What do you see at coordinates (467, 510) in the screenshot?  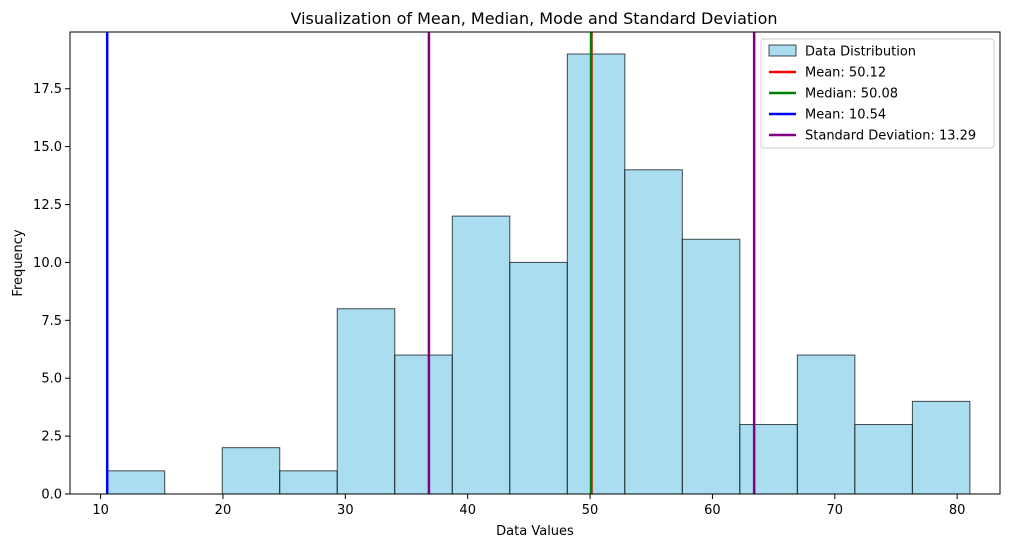 I see `x-tick-label: 40` at bounding box center [467, 510].